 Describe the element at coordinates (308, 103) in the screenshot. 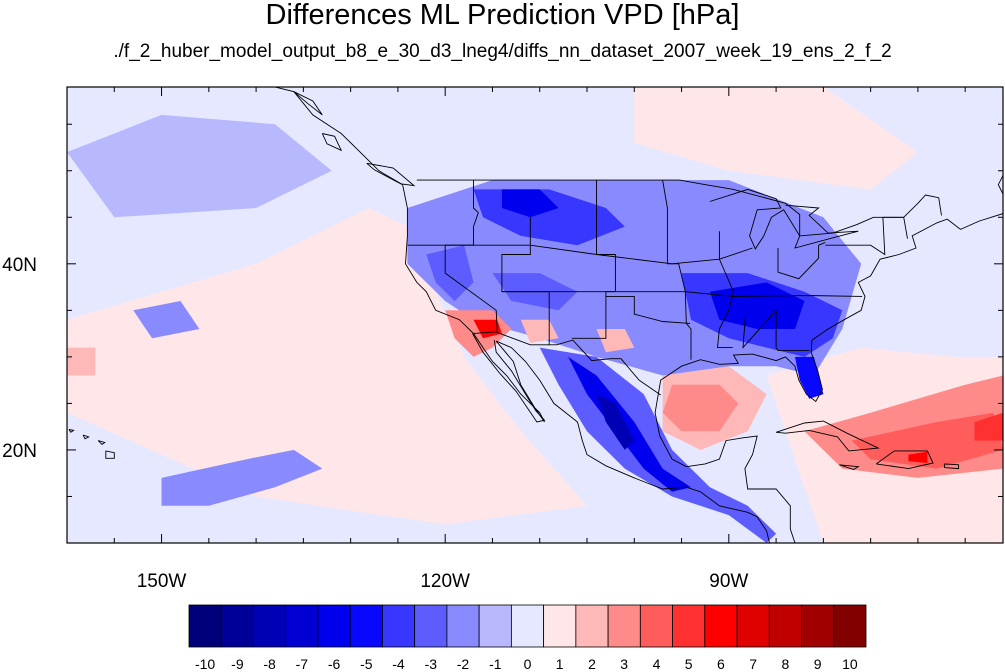

I see `alaska-panhandle-islands` at that location.